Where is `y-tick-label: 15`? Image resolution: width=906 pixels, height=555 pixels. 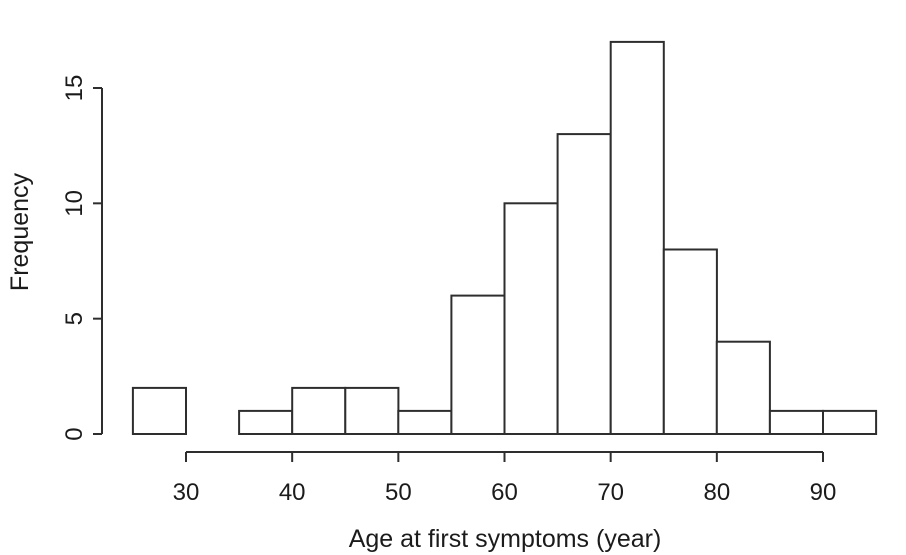
y-tick-label: 15 is located at coordinates (74, 88).